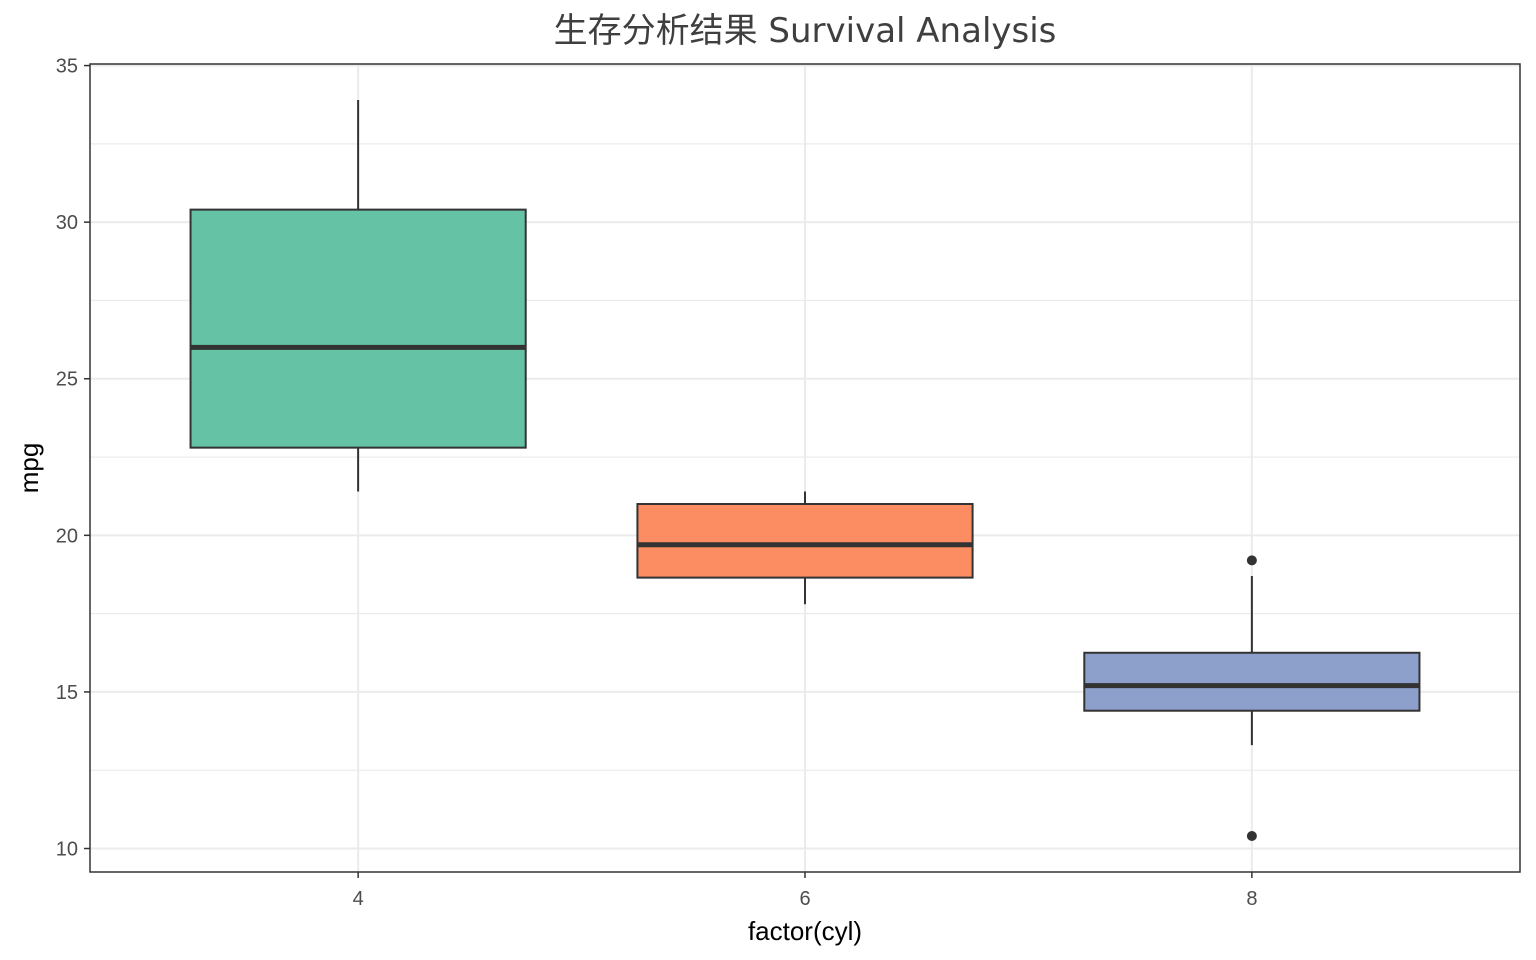 This screenshot has height=960, width=1536. What do you see at coordinates (358, 899) in the screenshot?
I see `x-tick-label: 4` at bounding box center [358, 899].